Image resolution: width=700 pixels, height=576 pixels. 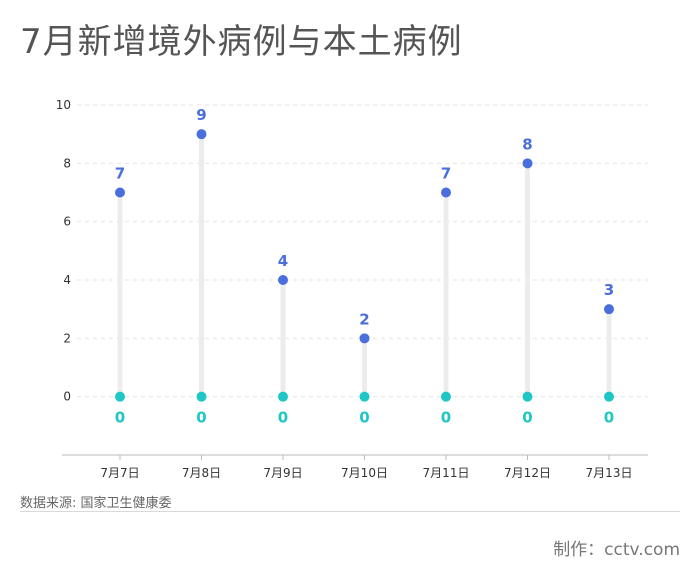 What do you see at coordinates (446, 473) in the screenshot?
I see `x-tick-label: 7月11日` at bounding box center [446, 473].